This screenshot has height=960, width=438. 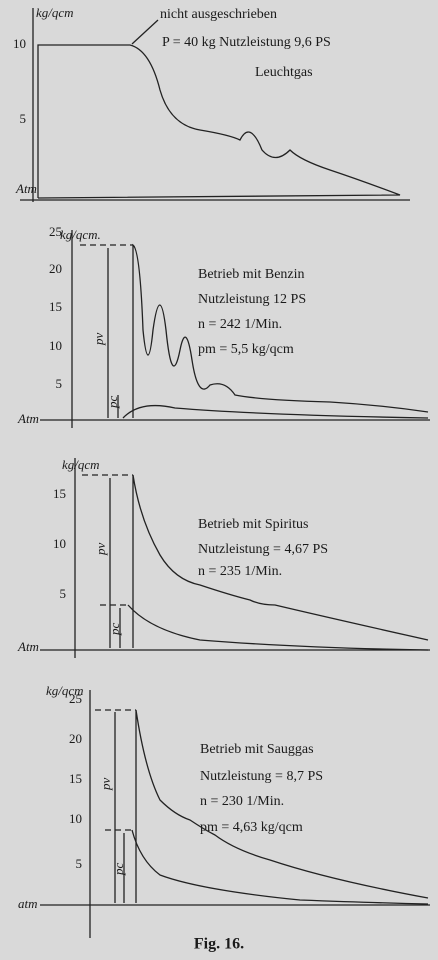 I want to click on text-line: Betrieb mit Benzin, so click(x=251, y=274).